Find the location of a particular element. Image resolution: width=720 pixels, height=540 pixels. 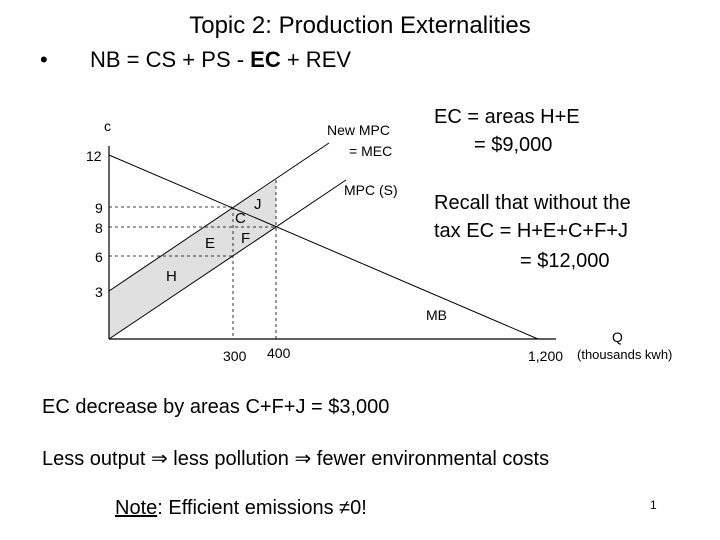

area-f-label: F is located at coordinates (246, 238).